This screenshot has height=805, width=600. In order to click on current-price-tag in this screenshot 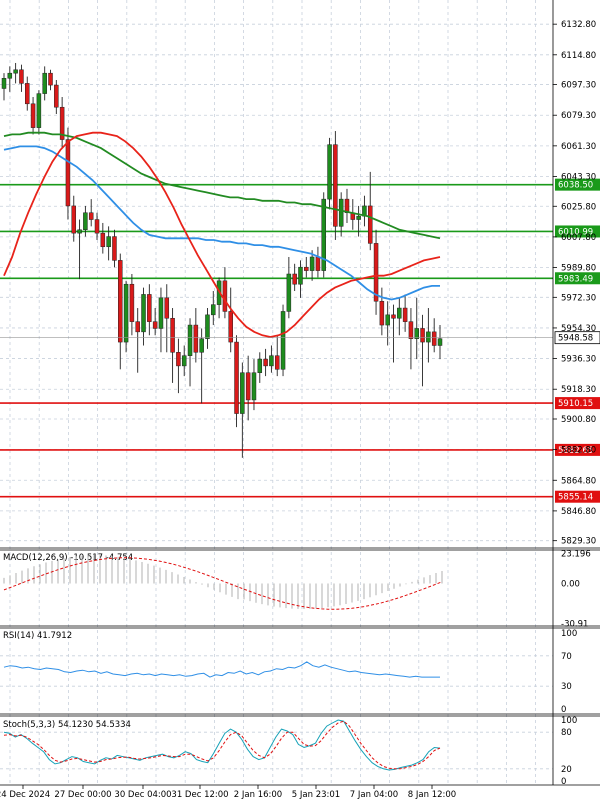, I will do `click(577, 338)`.